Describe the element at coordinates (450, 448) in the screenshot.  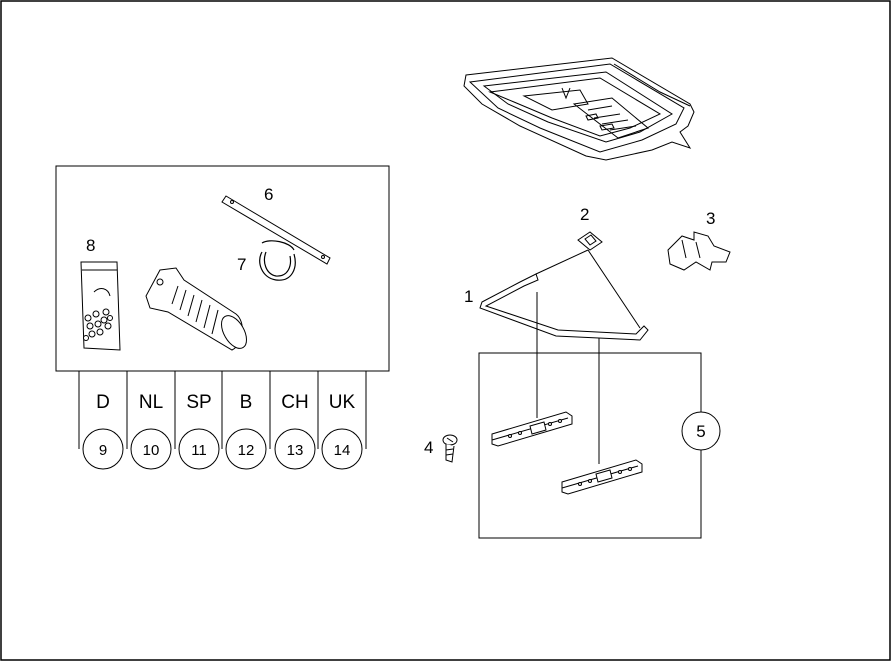
I see `screw-part` at that location.